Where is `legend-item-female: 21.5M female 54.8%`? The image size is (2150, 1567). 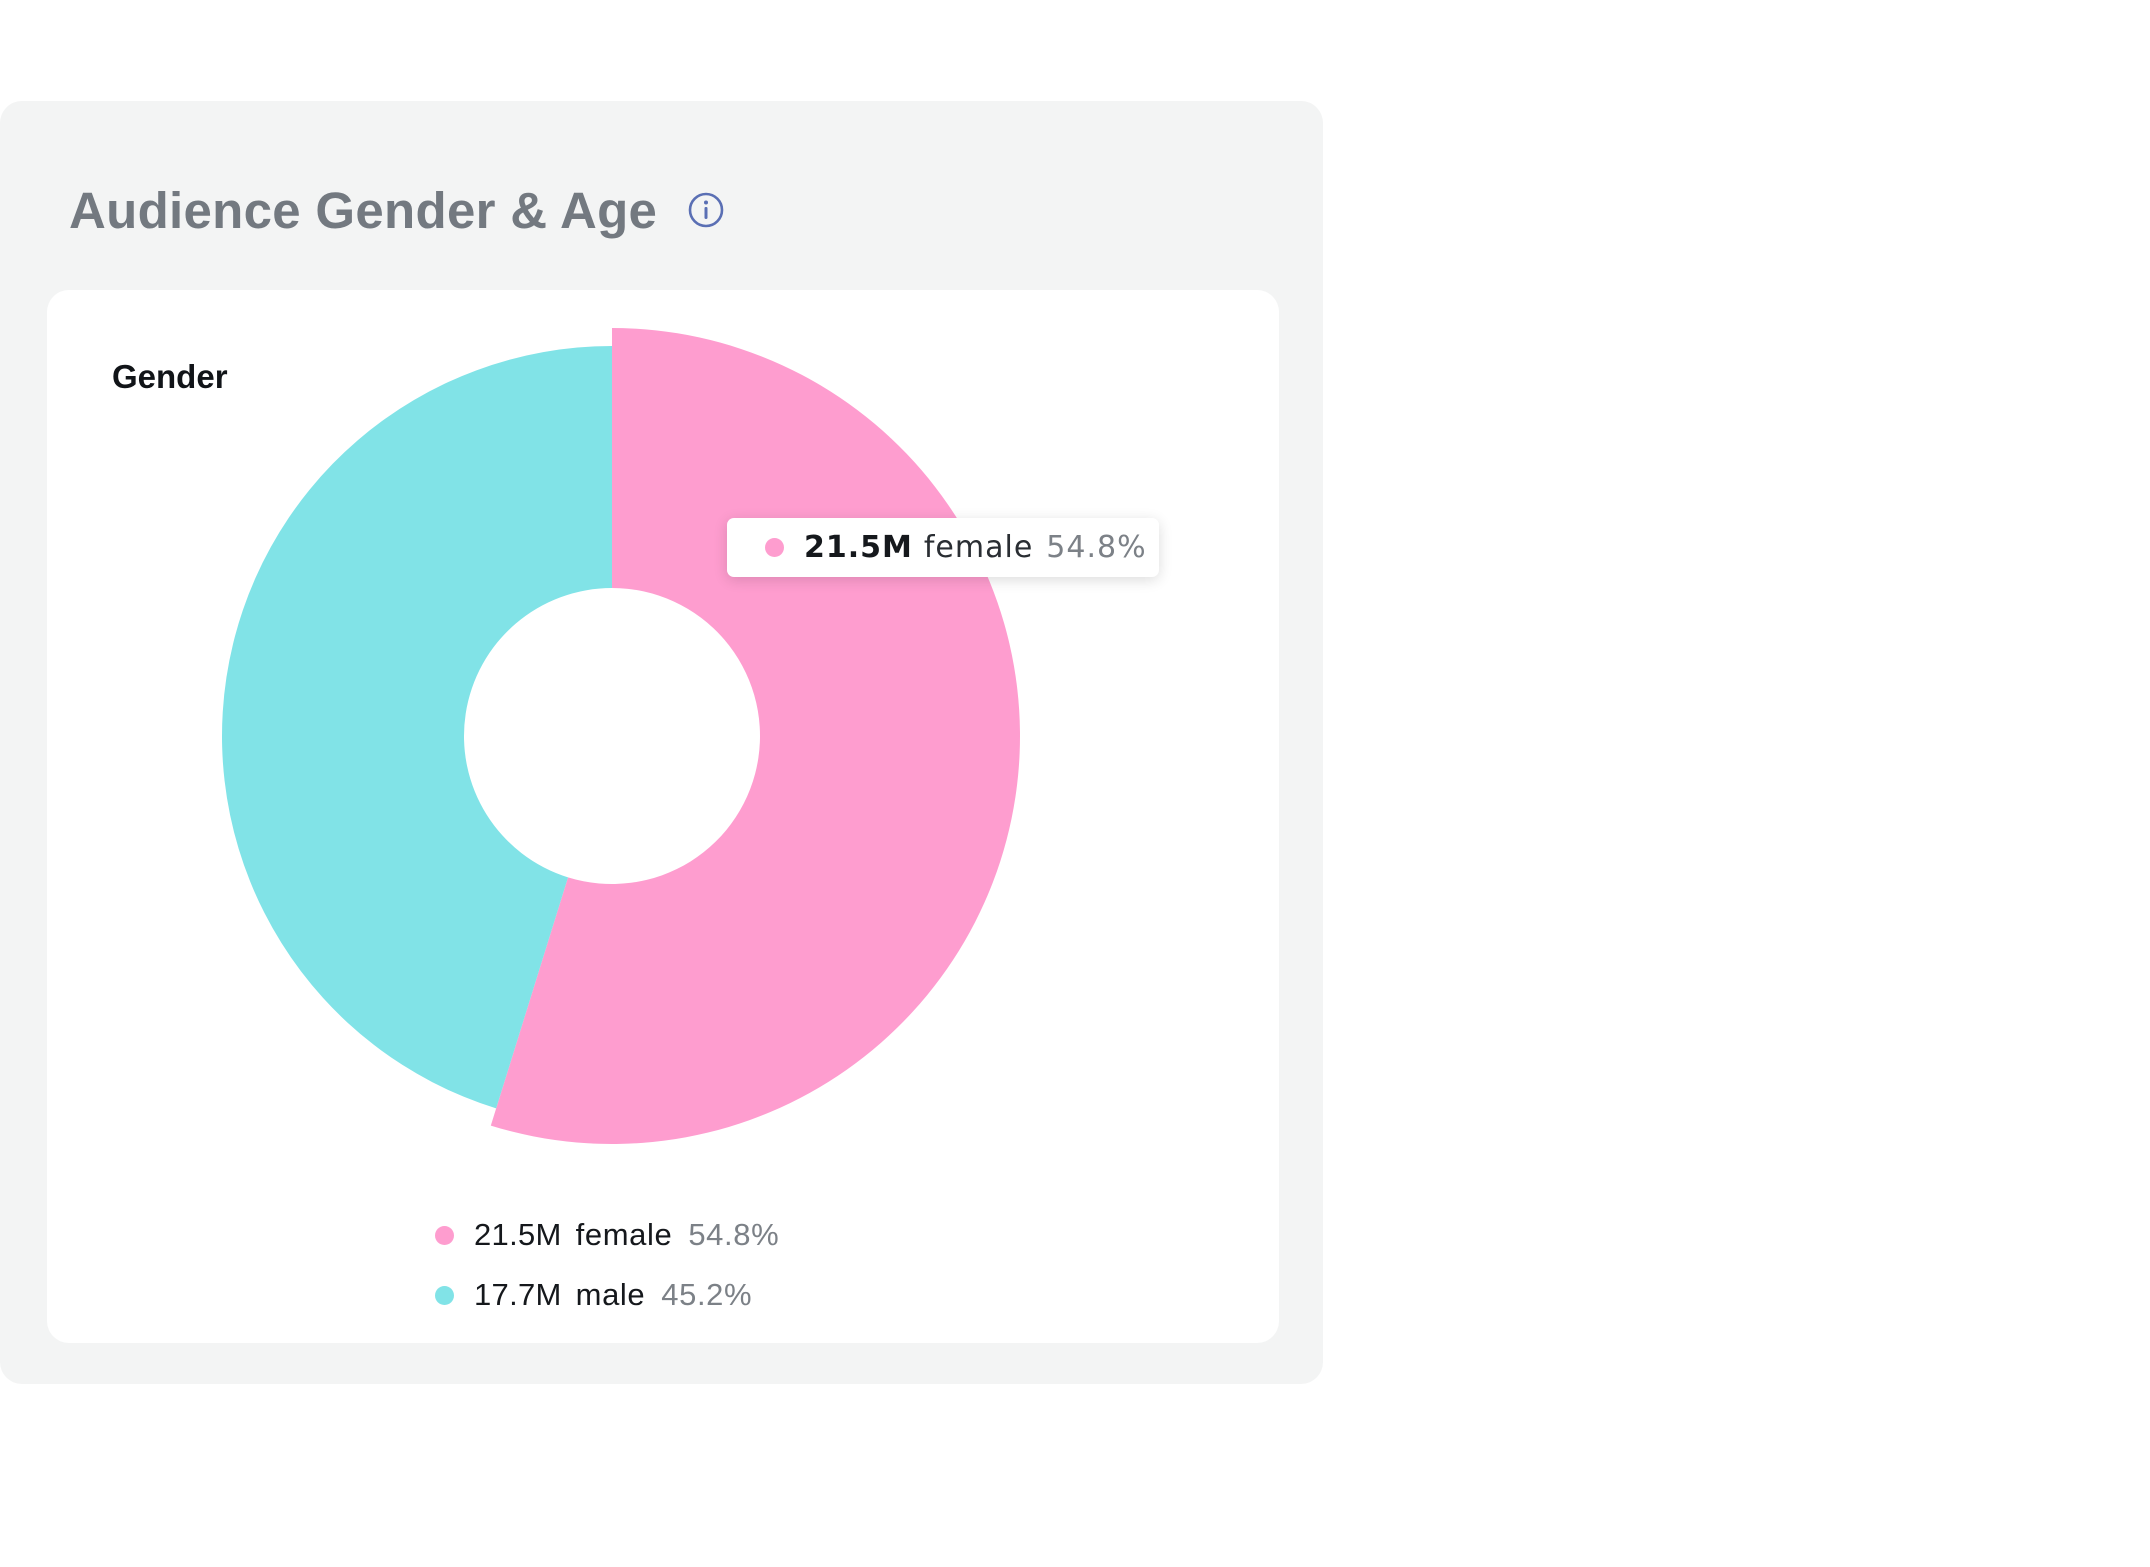 legend-item-female: 21.5M female 54.8% is located at coordinates (607, 1235).